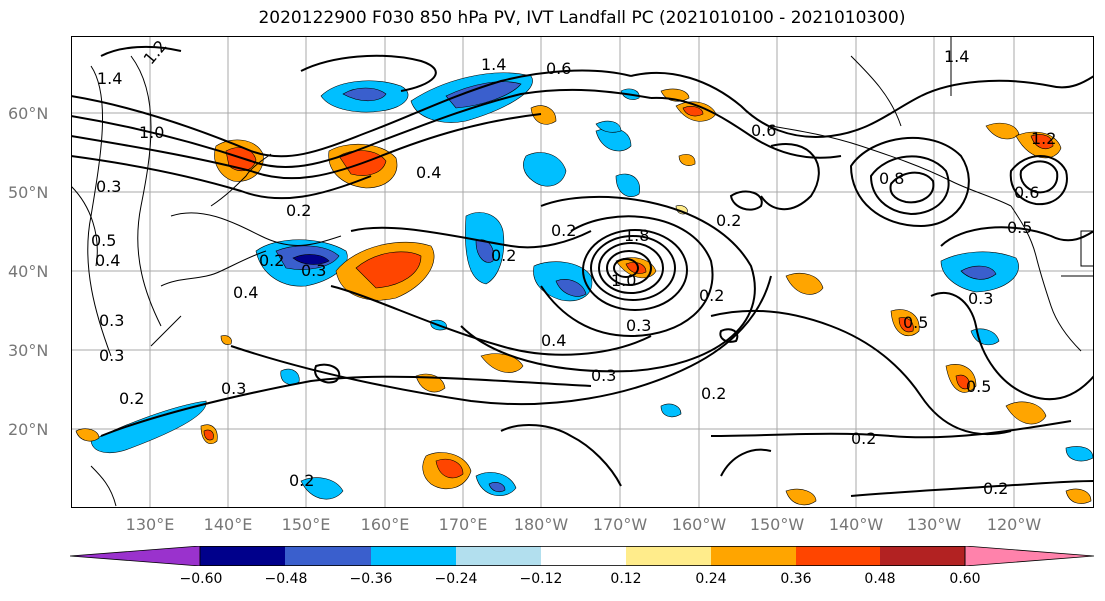  I want to click on colorbar-tick: 0.48, so click(880, 579).